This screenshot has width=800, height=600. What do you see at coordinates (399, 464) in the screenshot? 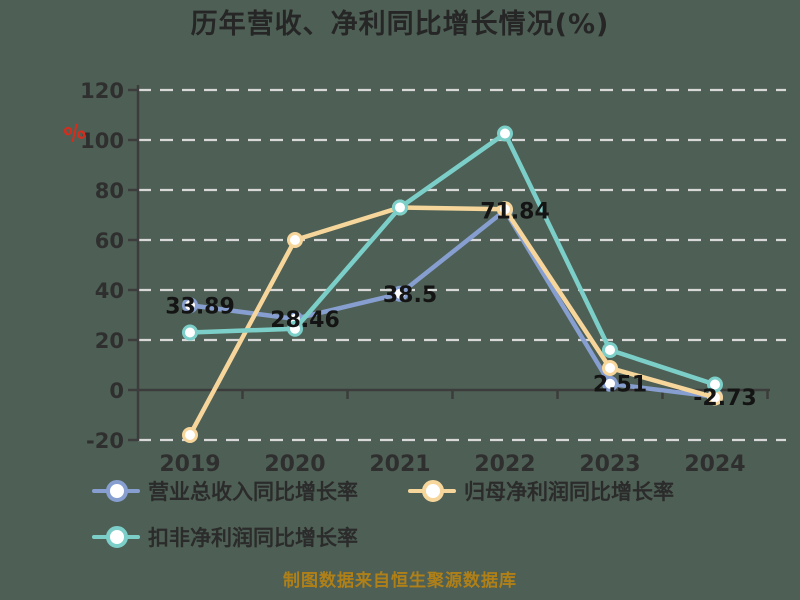
I see `x-axis-label: 2021` at bounding box center [399, 464].